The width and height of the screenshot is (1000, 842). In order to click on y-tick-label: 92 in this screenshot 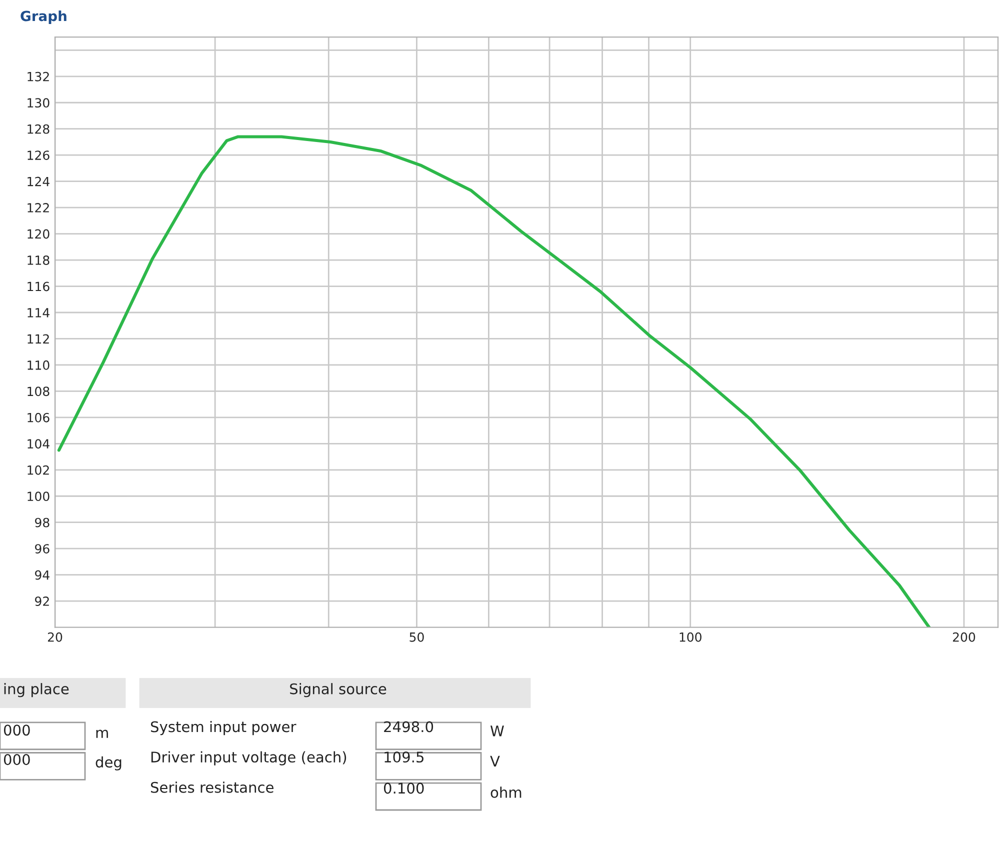, I will do `click(42, 601)`.